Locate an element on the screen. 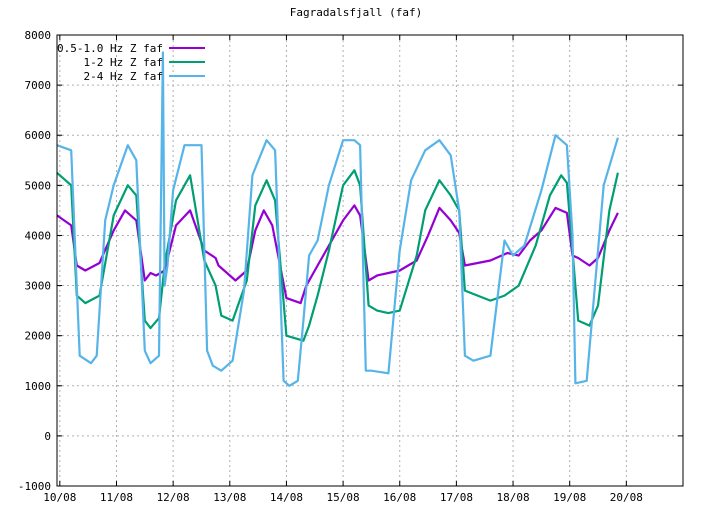  x-tick-label: 10/08 is located at coordinates (59, 497).